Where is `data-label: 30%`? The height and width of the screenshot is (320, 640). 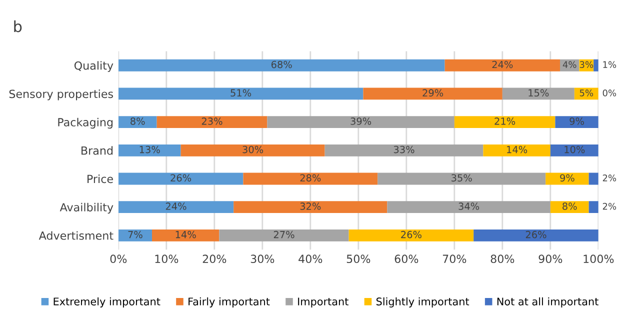
data-label: 30% is located at coordinates (253, 150).